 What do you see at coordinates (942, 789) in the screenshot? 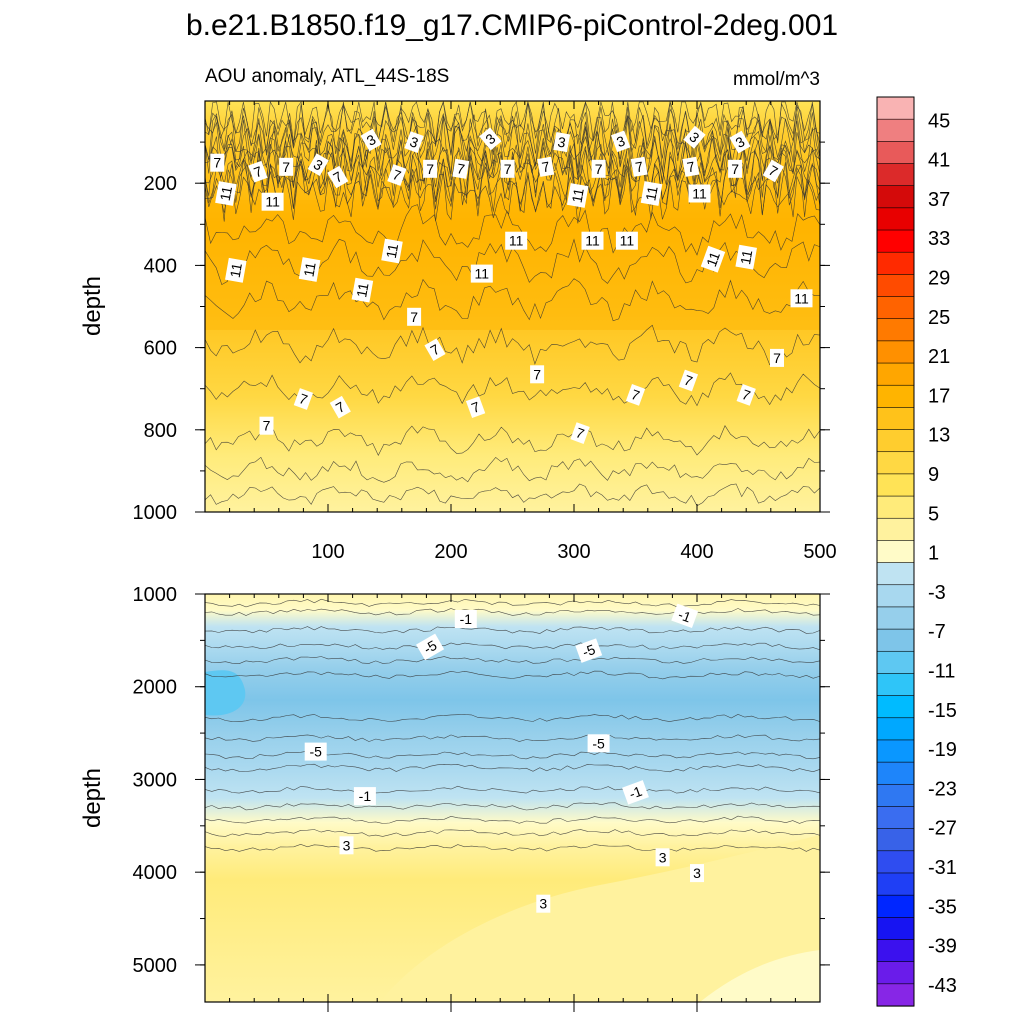
I see `colorbar-label: -23` at bounding box center [942, 789].